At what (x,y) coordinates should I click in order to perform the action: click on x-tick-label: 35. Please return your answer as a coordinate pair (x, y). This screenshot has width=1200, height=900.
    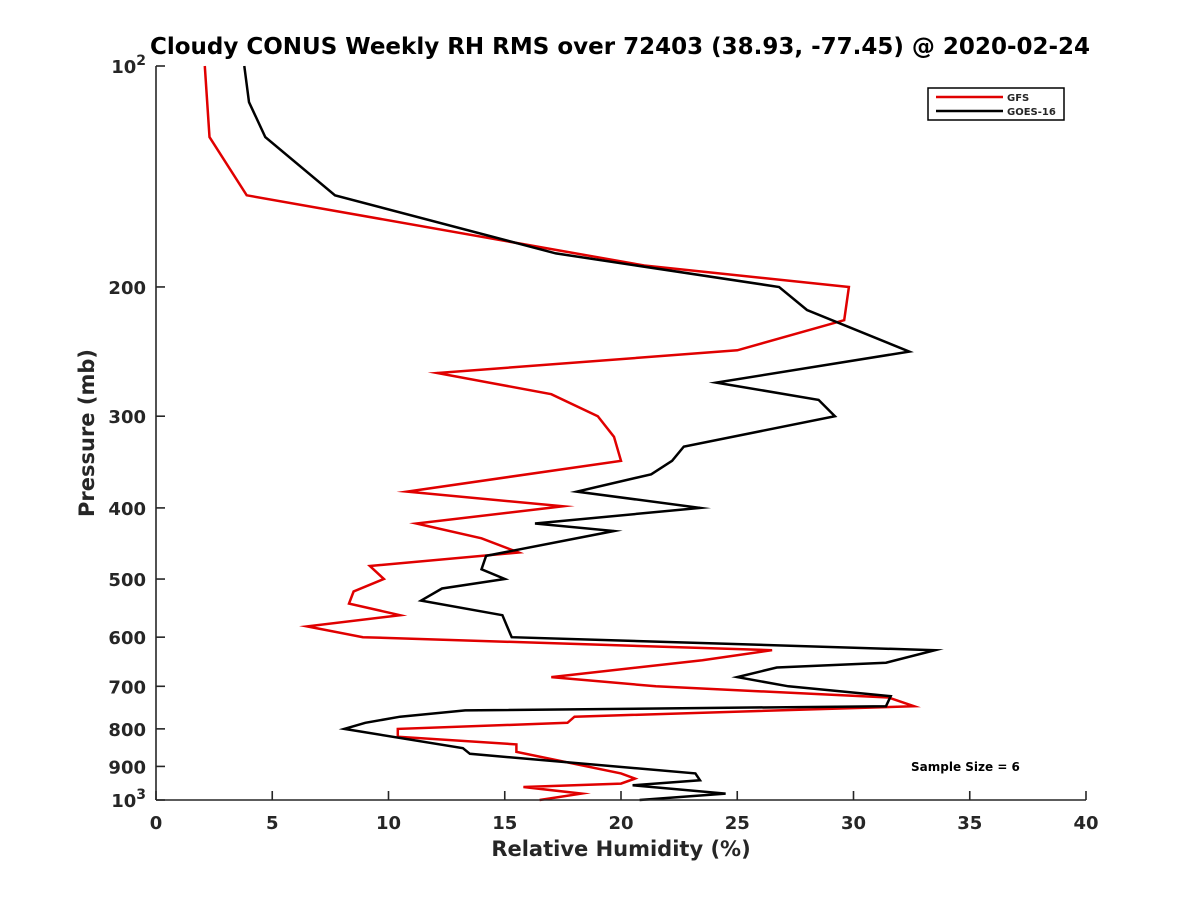
    Looking at the image, I should click on (969, 823).